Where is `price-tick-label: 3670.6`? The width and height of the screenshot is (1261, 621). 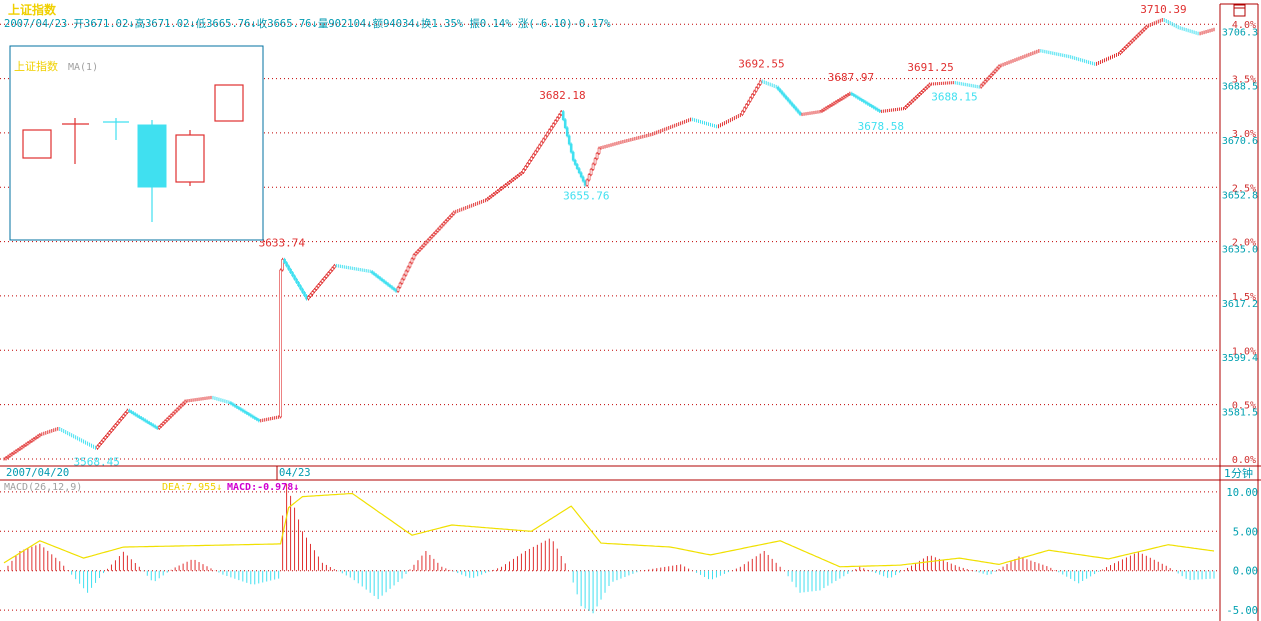 price-tick-label: 3670.6 is located at coordinates (1240, 141).